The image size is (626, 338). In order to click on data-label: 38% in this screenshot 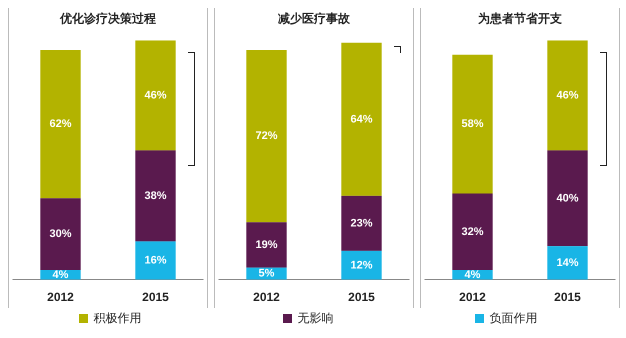, I will do `click(155, 196)`.